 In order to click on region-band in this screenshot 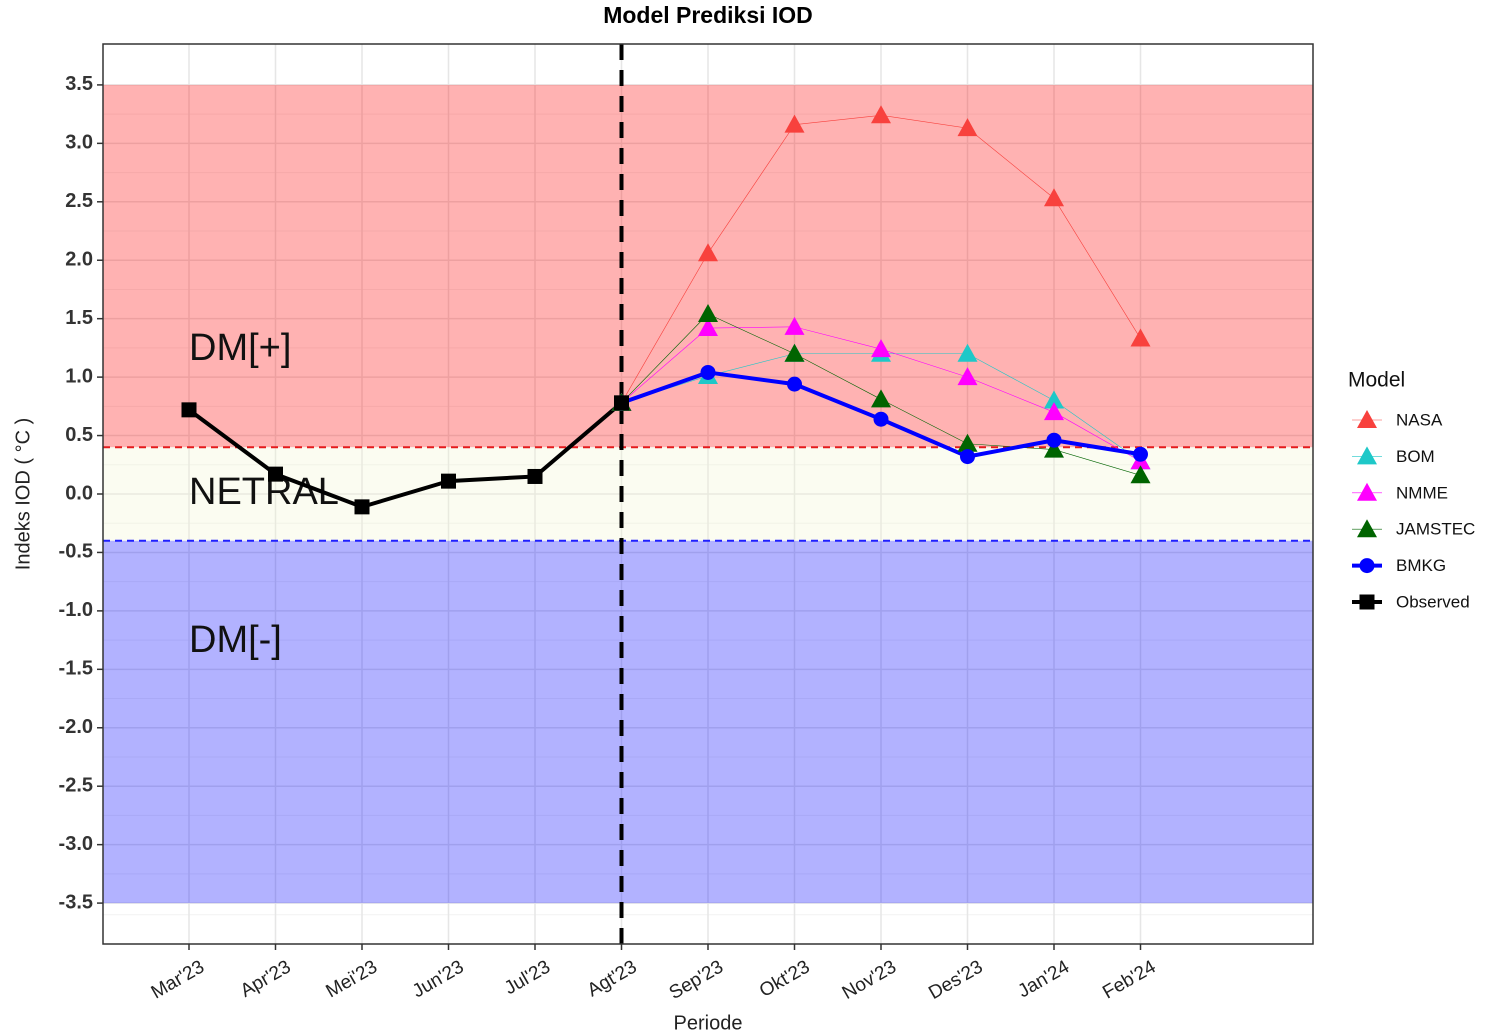, I will do `click(708, 494)`.